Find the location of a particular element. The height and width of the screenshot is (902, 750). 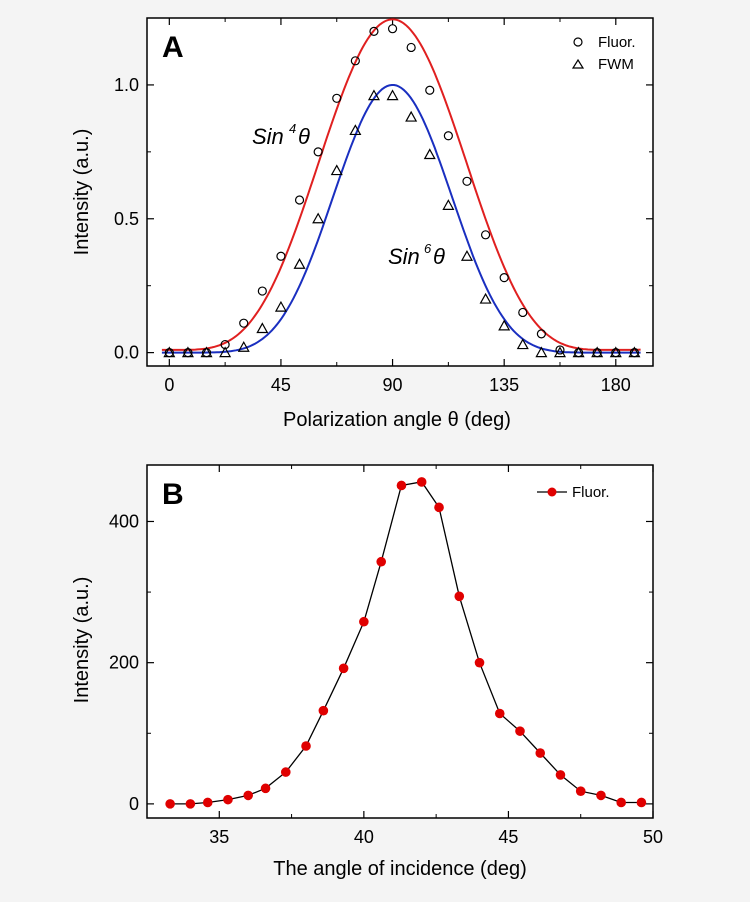

panel-a-y-tick-label: 0.0 is located at coordinates (126, 353).